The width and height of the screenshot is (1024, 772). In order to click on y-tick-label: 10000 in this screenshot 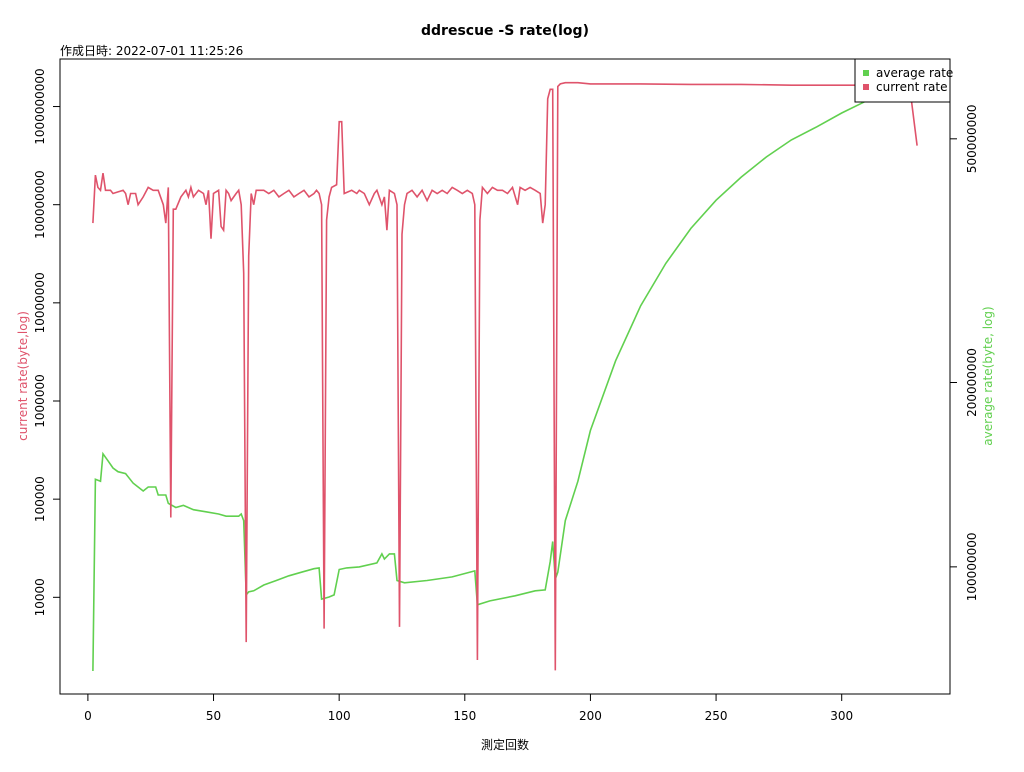, I will do `click(40, 597)`.